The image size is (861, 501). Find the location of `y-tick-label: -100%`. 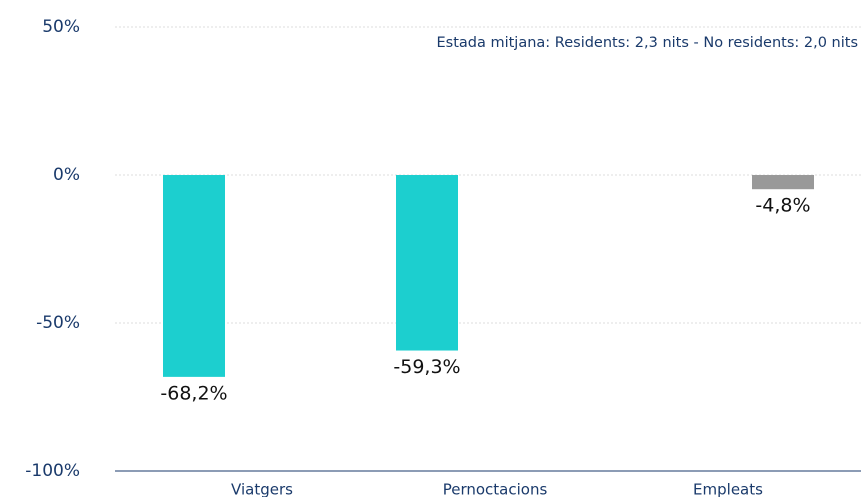

y-tick-label: -100% is located at coordinates (52, 471).